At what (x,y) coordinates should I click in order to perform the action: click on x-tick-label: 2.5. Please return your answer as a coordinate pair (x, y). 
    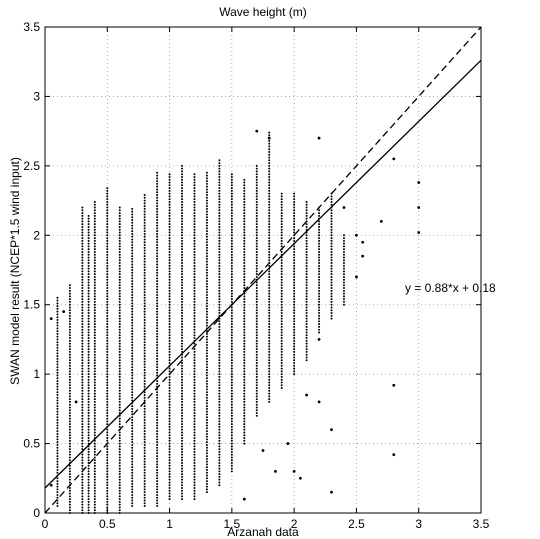
    Looking at the image, I should click on (356, 524).